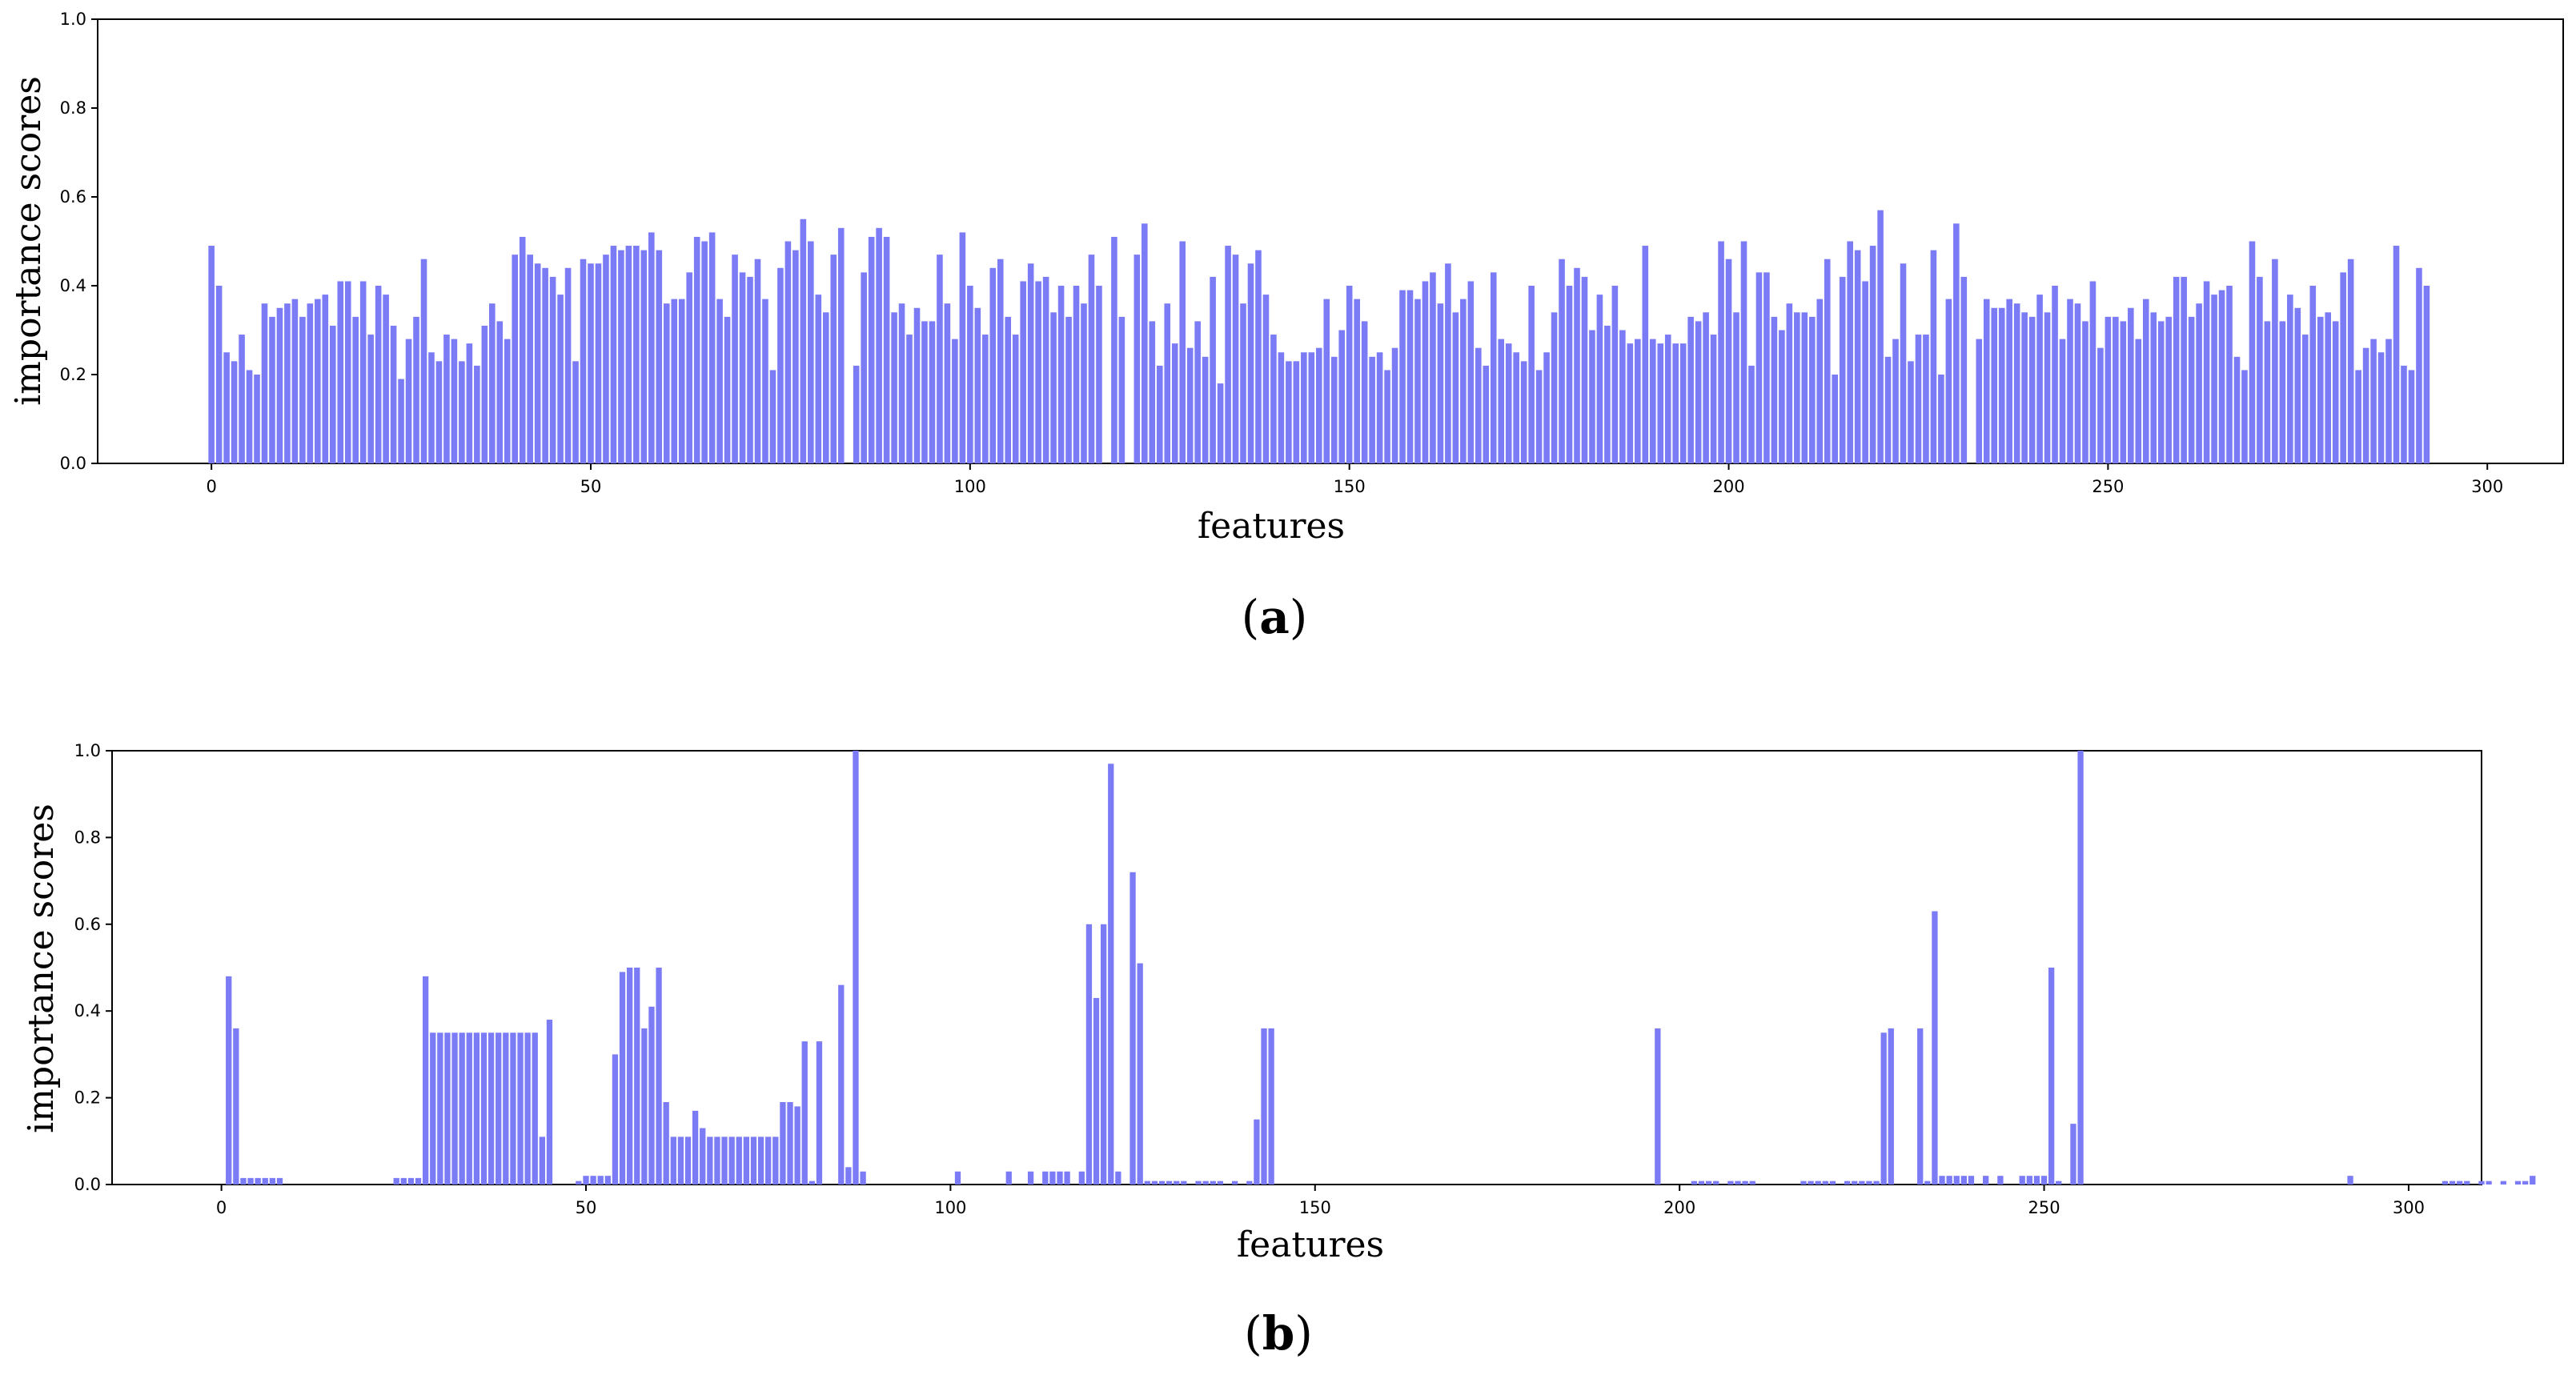  Describe the element at coordinates (73, 196) in the screenshot. I see `y-tick-label-a-0.6: 0.6` at that location.